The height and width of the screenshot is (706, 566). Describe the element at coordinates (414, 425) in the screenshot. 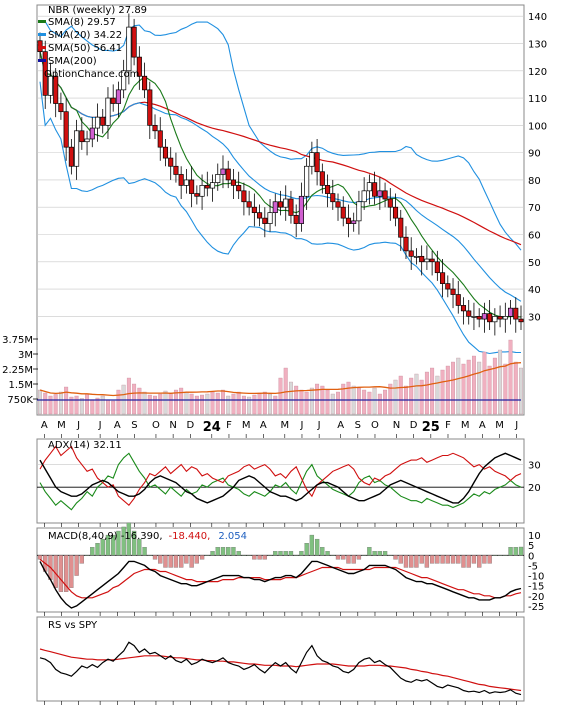

I see `x-axis-label: D` at that location.